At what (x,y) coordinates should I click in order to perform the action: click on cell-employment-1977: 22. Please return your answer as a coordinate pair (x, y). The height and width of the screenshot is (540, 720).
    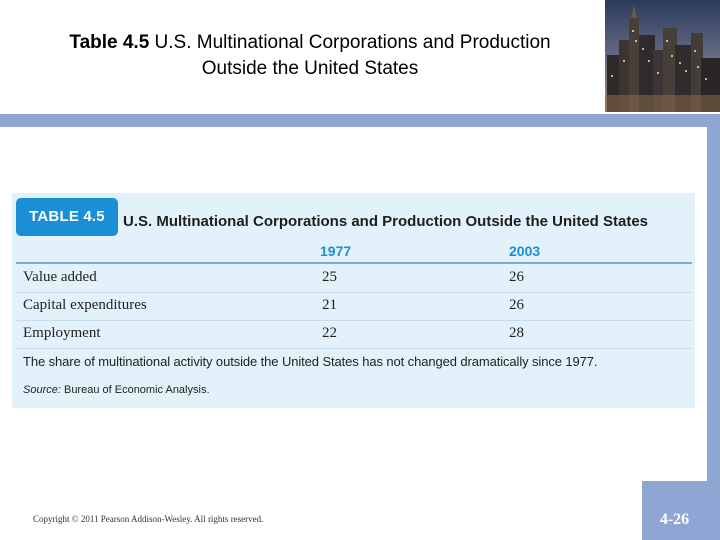
    Looking at the image, I should click on (329, 333).